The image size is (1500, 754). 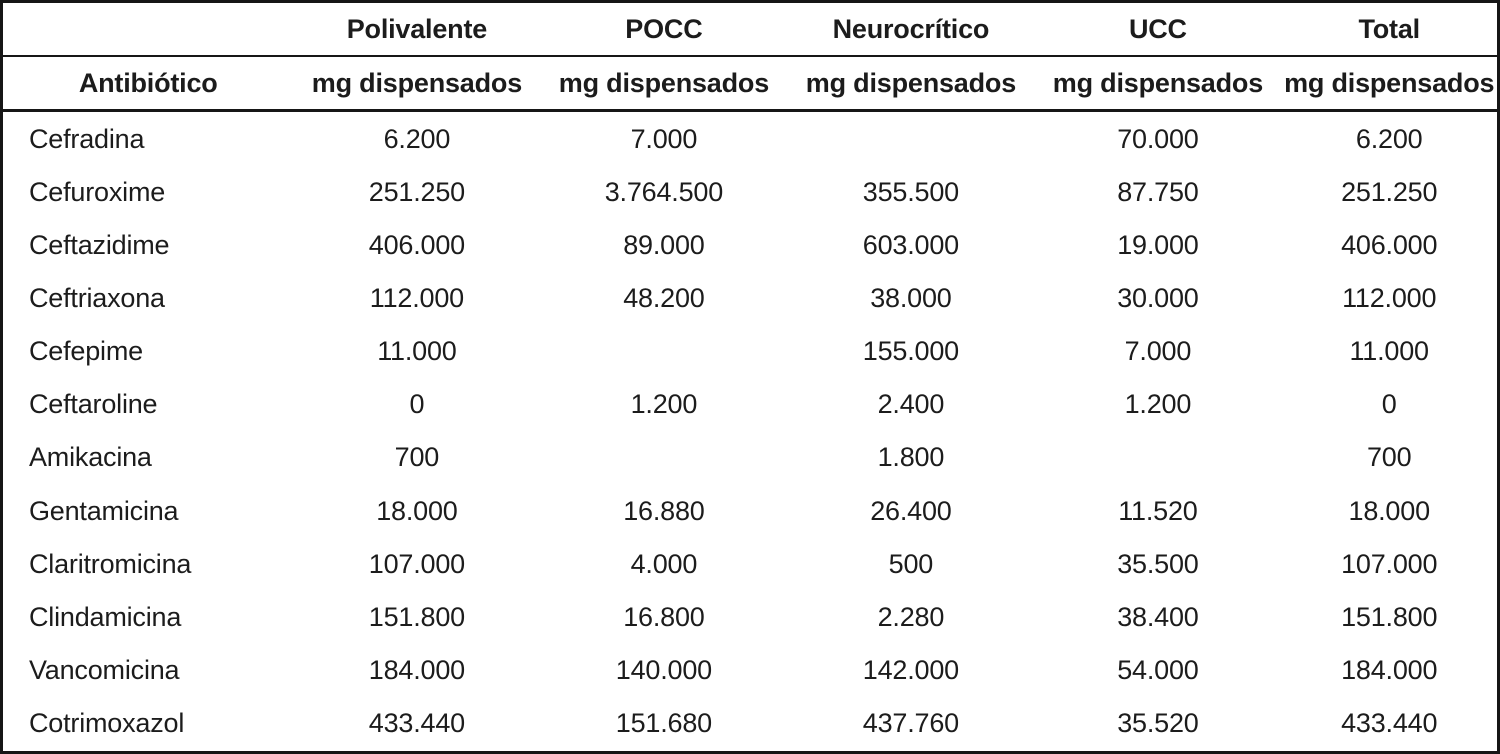 What do you see at coordinates (416, 563) in the screenshot?
I see `cell-polivalente: 107.000` at bounding box center [416, 563].